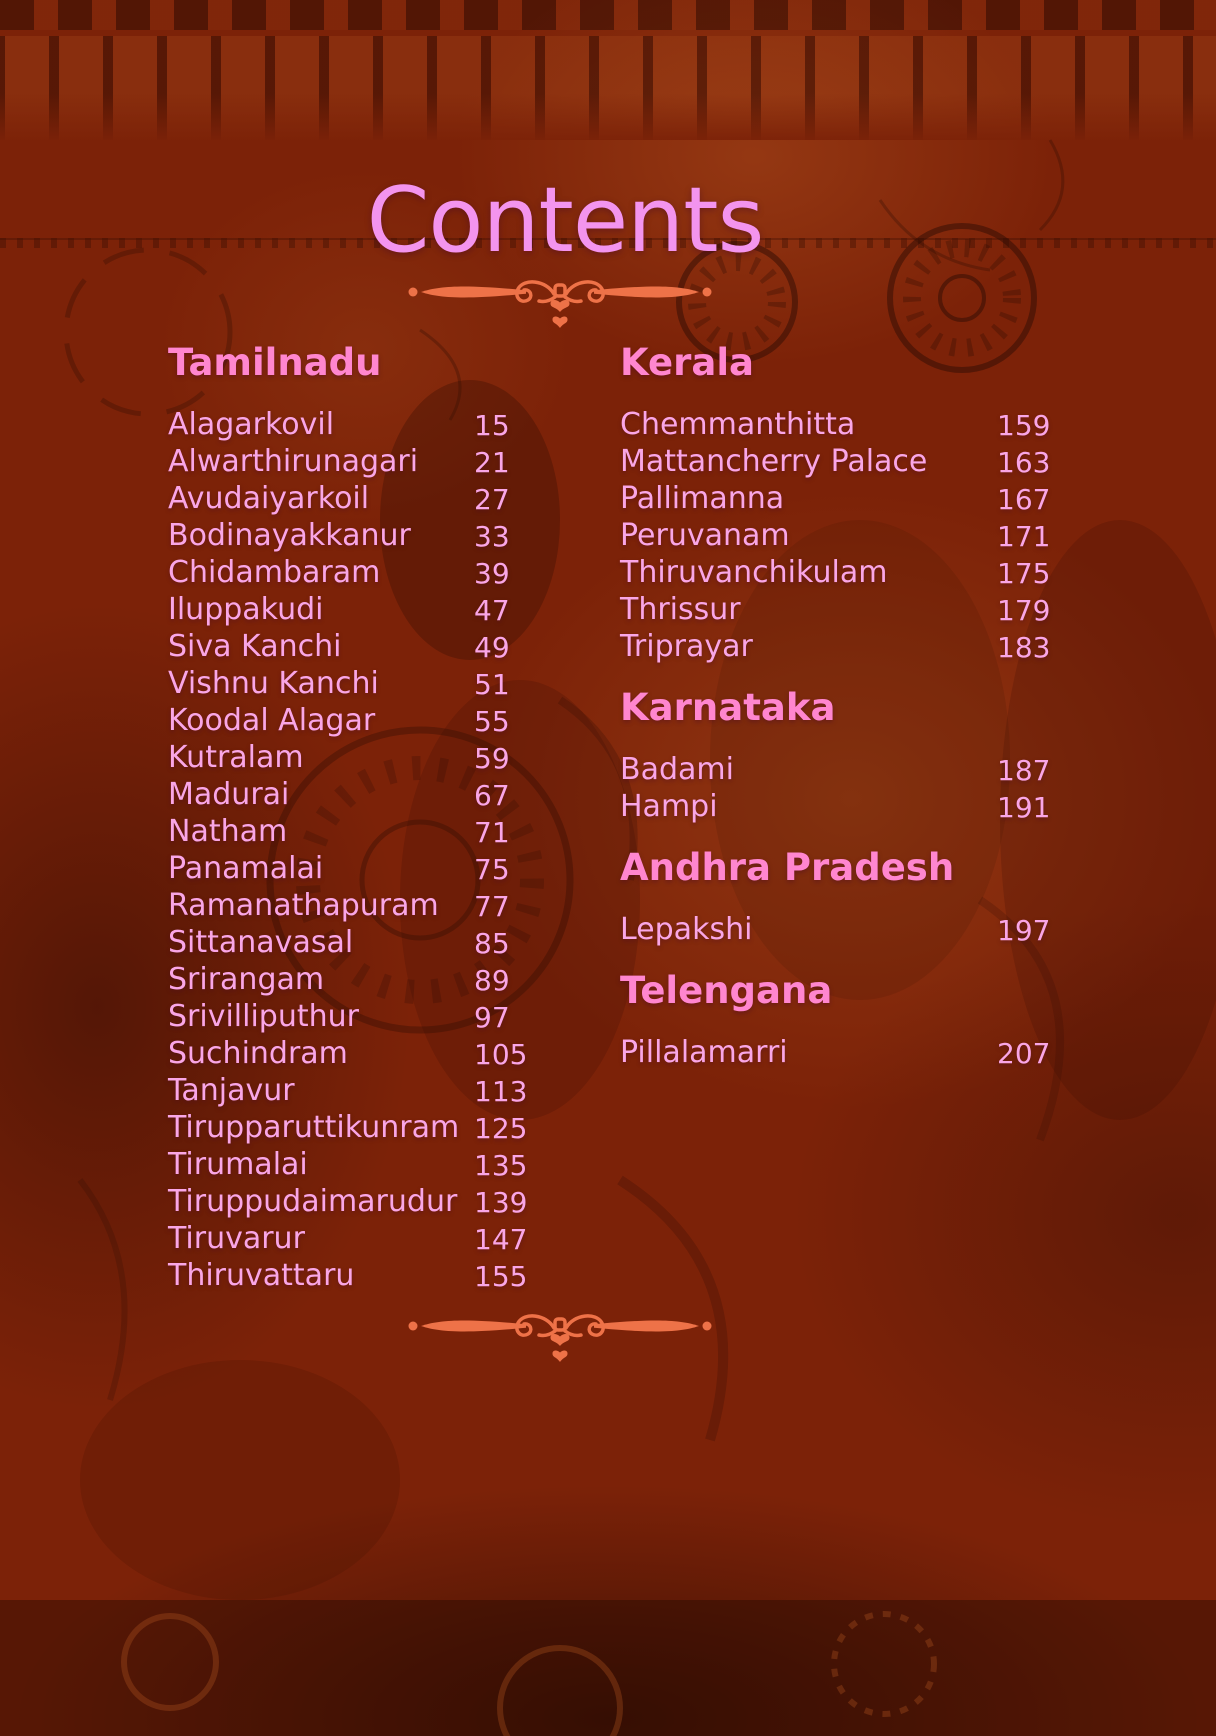  I want to click on toc-entry-page: 85, so click(492, 943).